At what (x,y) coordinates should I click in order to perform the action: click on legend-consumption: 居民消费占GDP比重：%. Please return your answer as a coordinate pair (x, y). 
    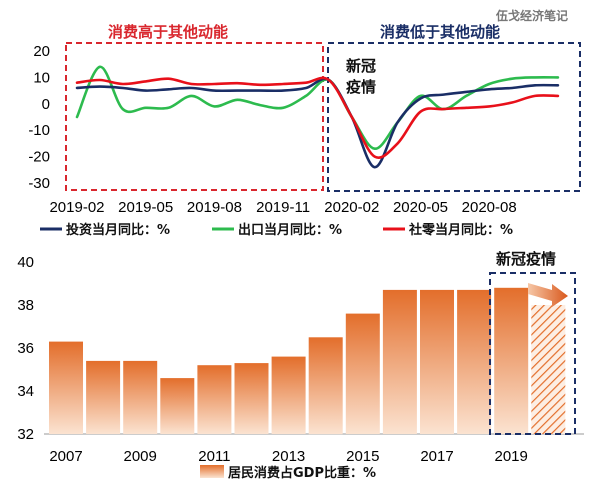
    Looking at the image, I should click on (302, 473).